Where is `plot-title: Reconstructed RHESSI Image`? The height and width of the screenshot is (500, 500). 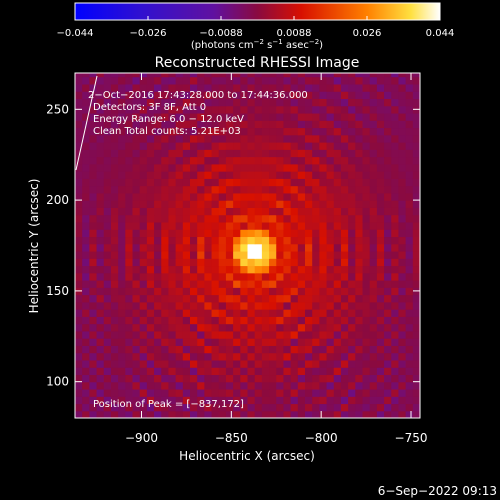
plot-title: Reconstructed RHESSI Image is located at coordinates (257, 63).